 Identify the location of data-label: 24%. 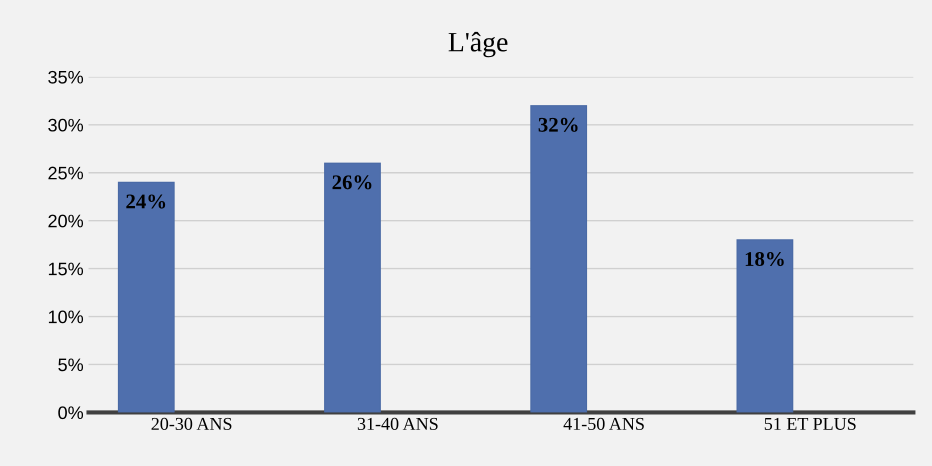
(146, 201).